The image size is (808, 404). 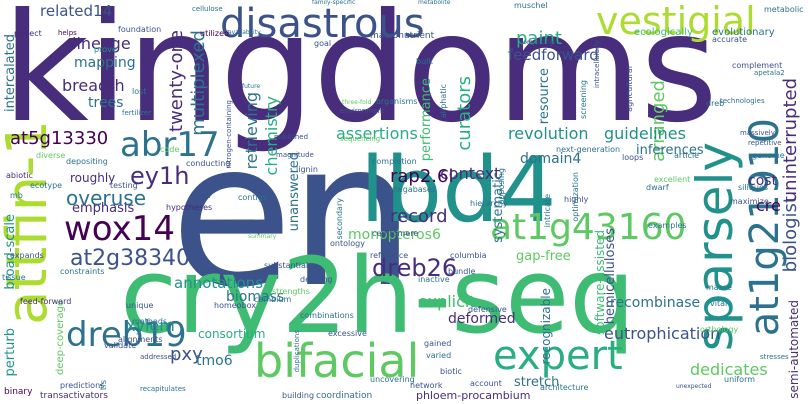 What do you see at coordinates (235, 305) in the screenshot?
I see `word-homeobox: homeobox` at bounding box center [235, 305].